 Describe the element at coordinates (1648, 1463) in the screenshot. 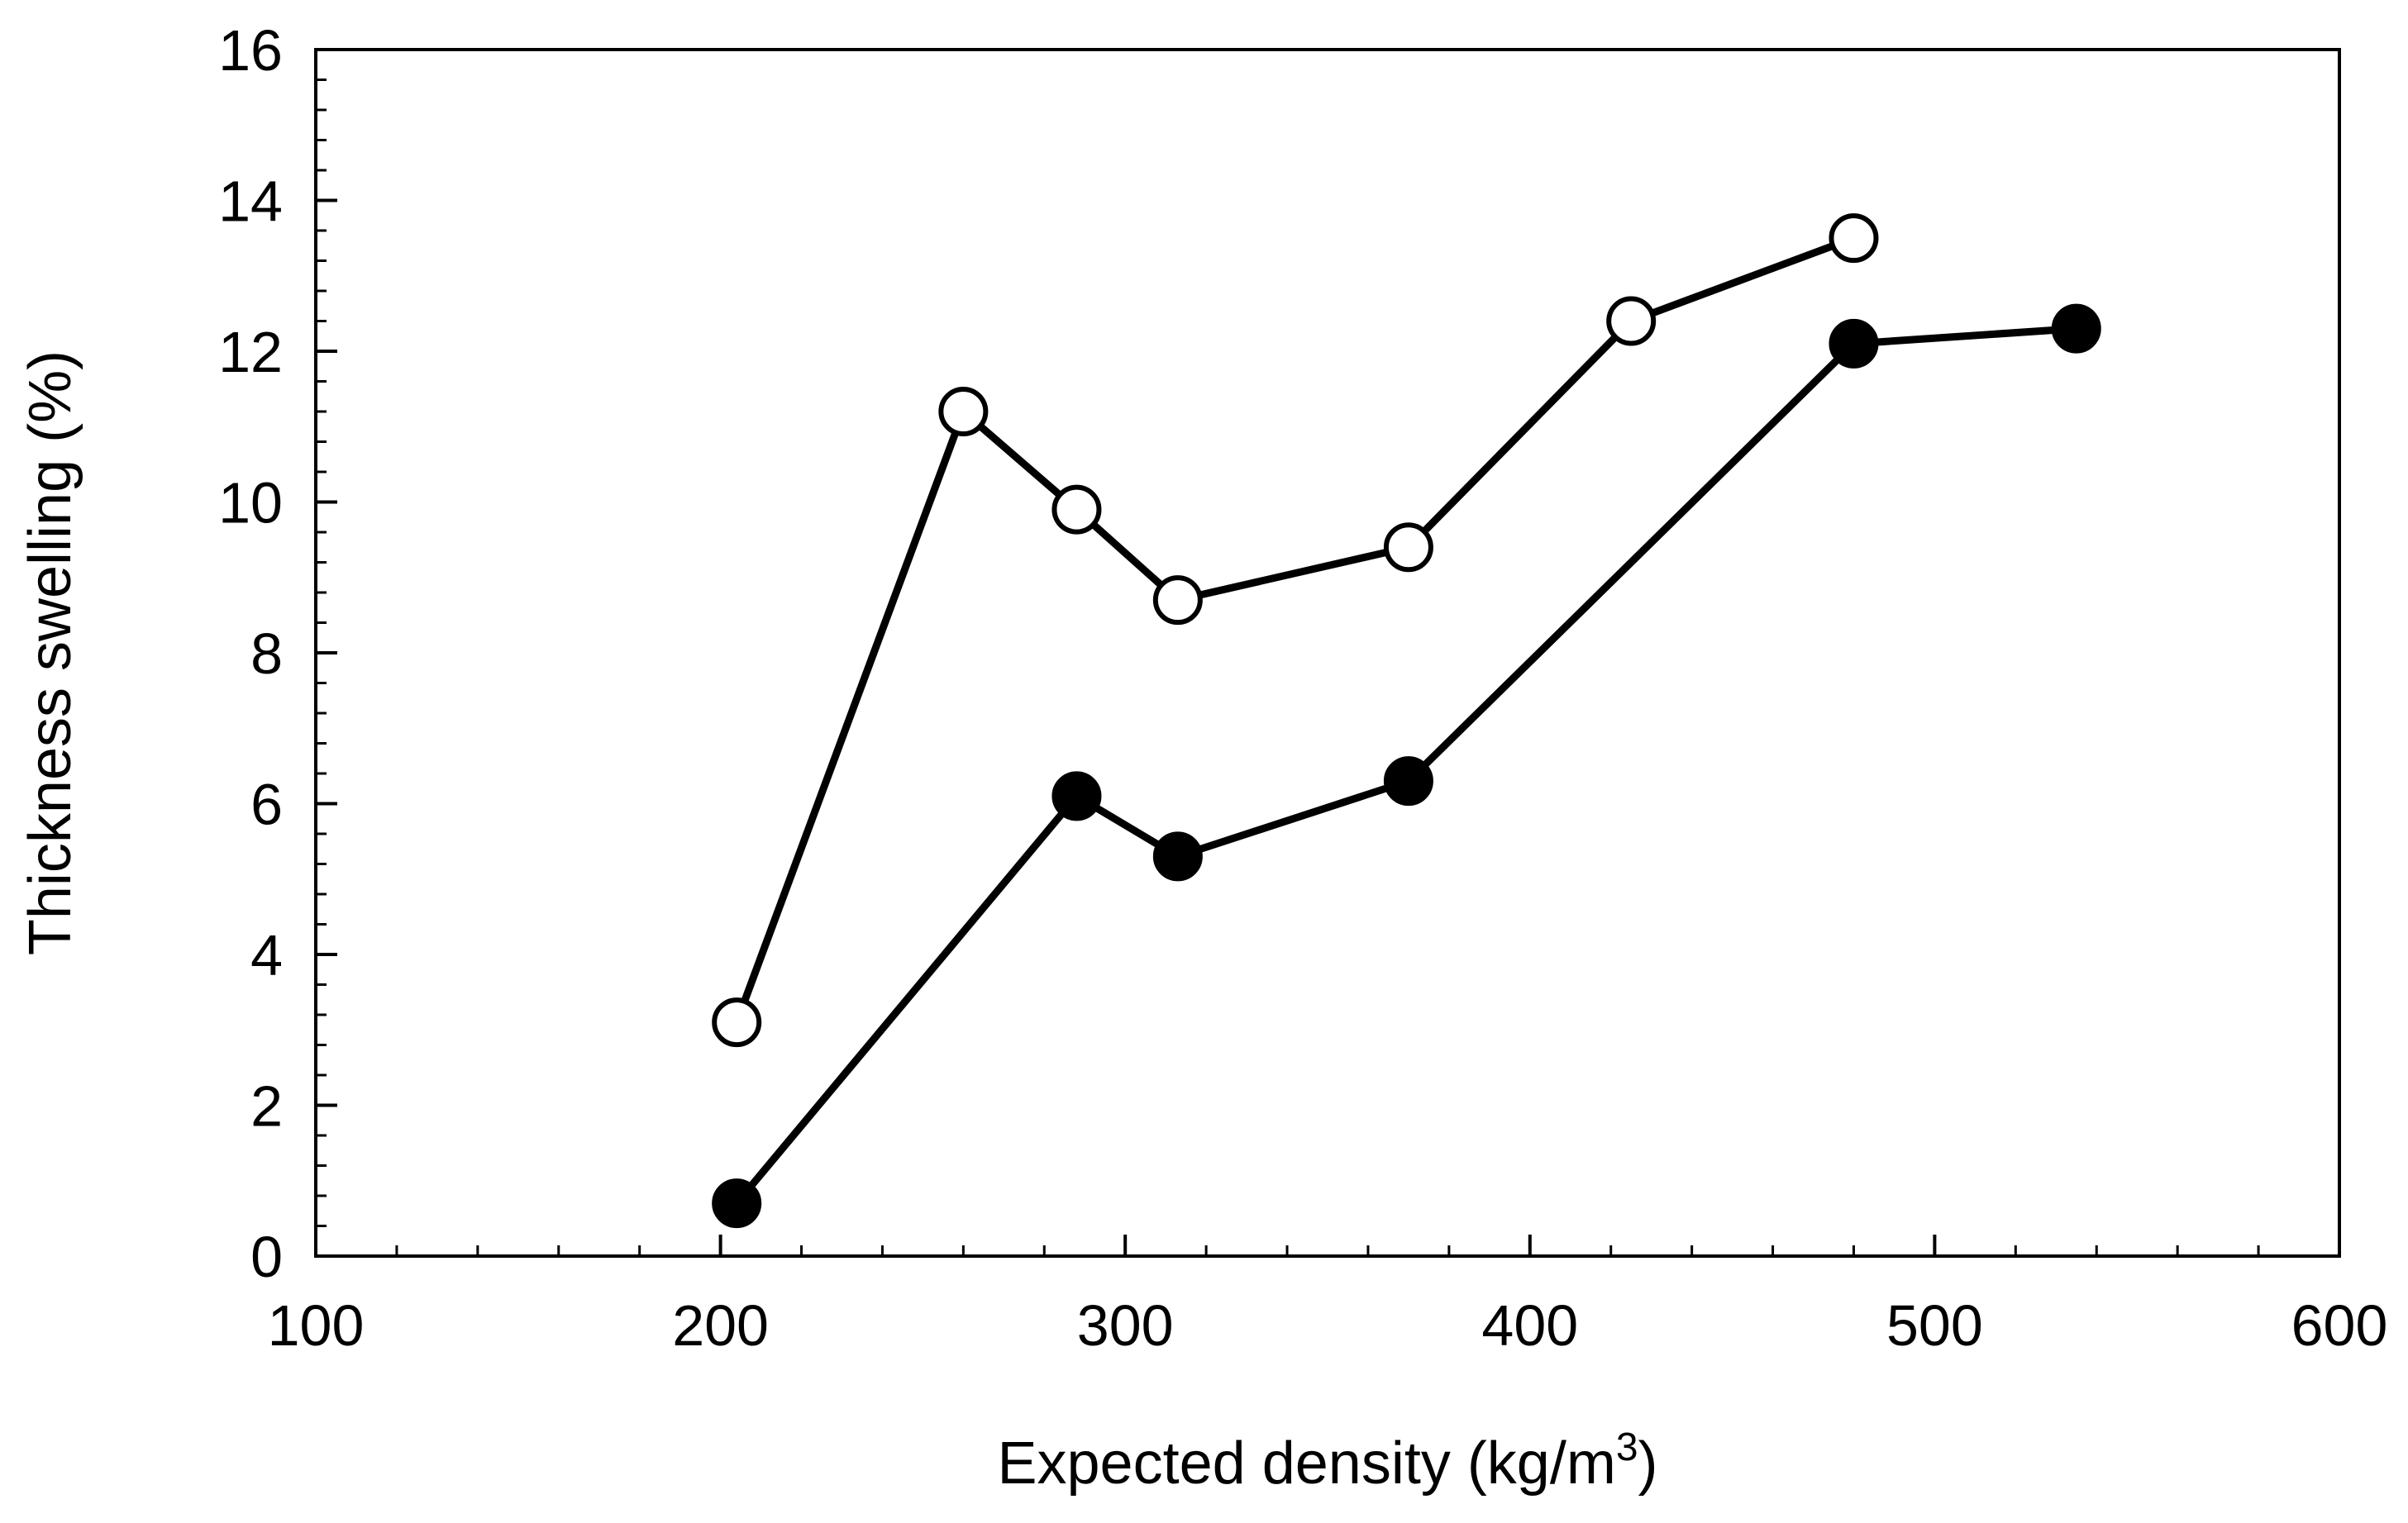

I see `x-axis-title-suffix: )` at that location.